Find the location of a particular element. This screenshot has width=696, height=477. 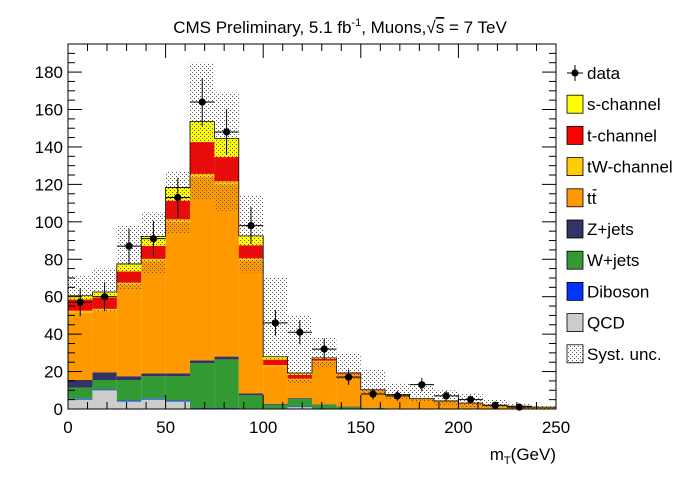

x-tick-label-5: 250 is located at coordinates (556, 427).